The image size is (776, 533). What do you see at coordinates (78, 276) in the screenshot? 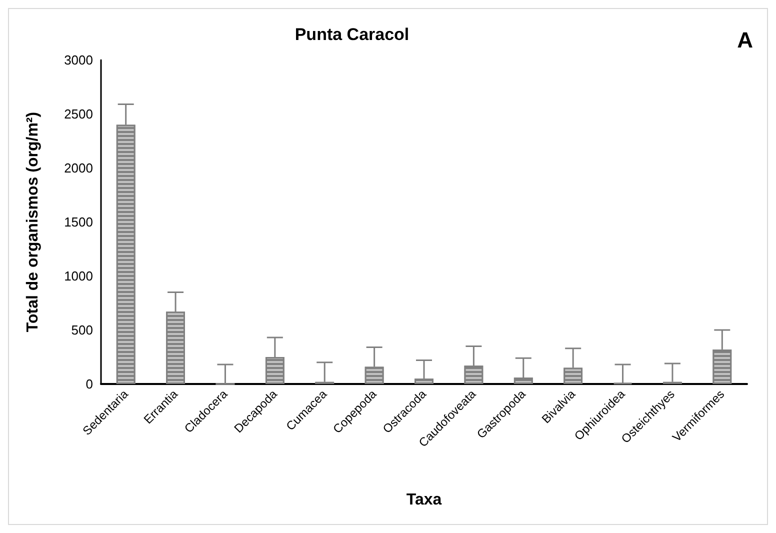
I see `y-tick-label: 1000` at bounding box center [78, 276].